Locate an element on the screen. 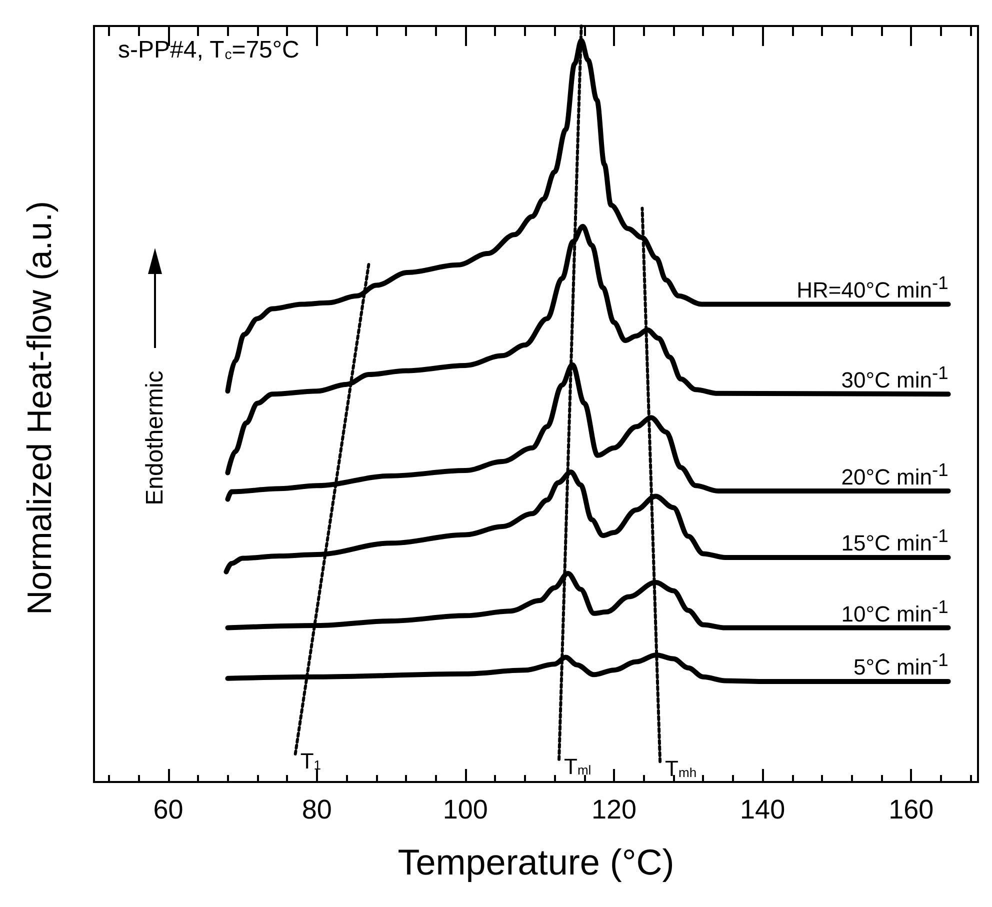  series-label: 20°C min$^{-1}$ is located at coordinates (894, 474).